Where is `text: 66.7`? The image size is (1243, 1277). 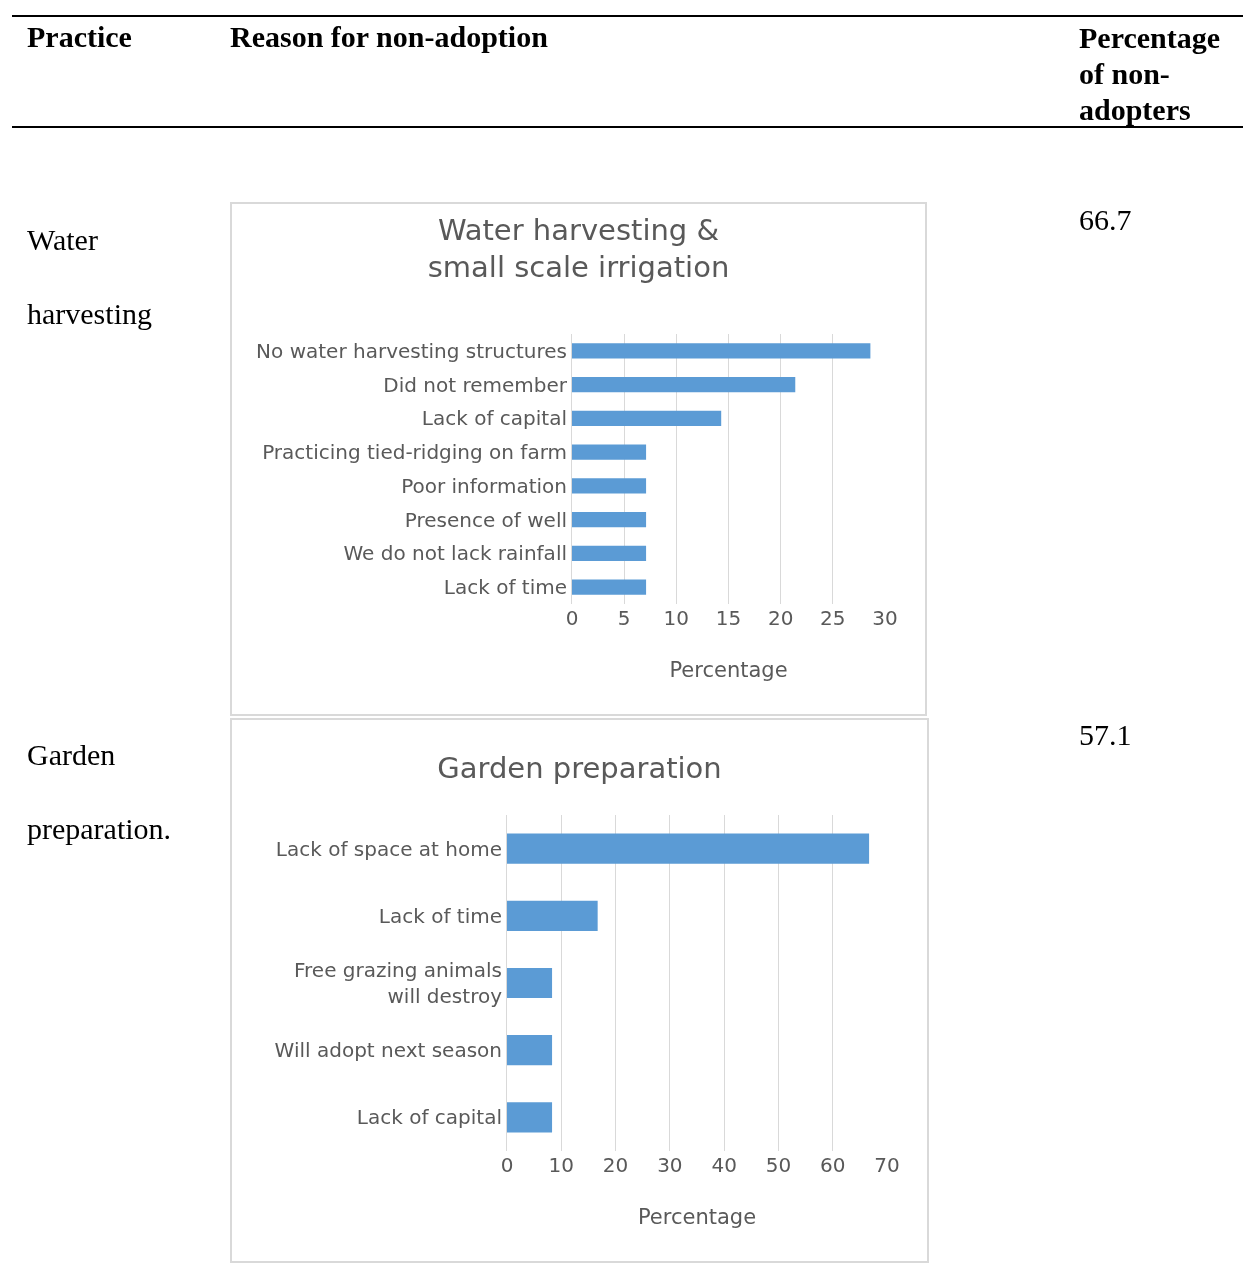 text: 66.7 is located at coordinates (1105, 220).